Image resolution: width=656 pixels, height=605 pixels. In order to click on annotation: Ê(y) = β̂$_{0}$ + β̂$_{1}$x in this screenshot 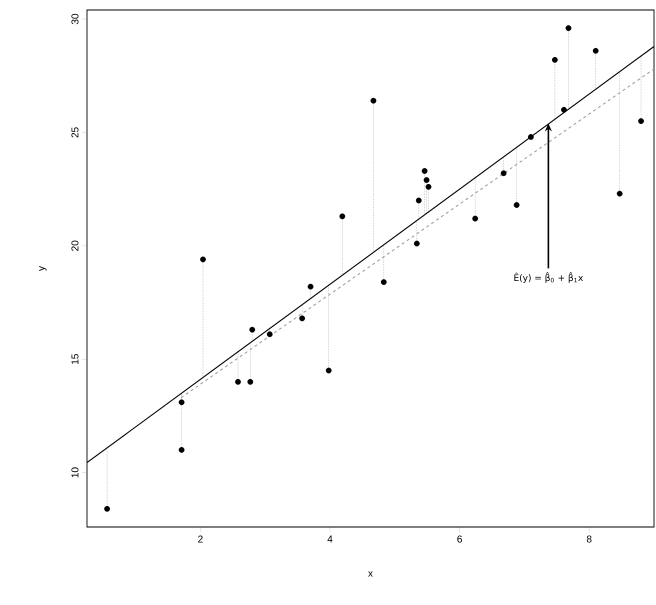, I will do `click(548, 277)`.